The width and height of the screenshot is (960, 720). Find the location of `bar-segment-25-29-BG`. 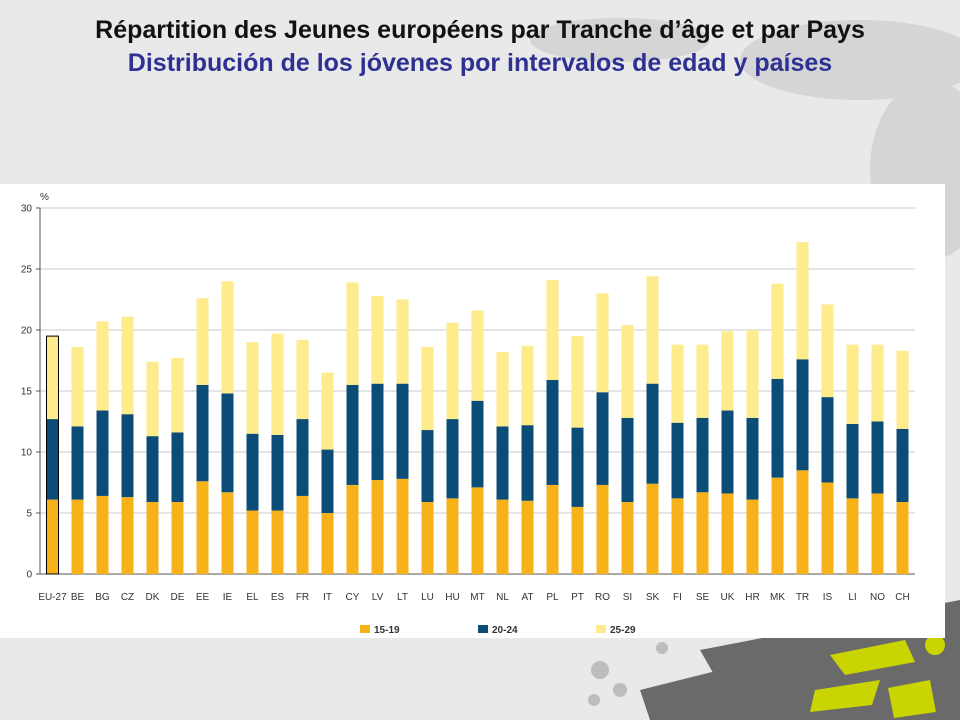

bar-segment-25-29-BG is located at coordinates (102, 366).